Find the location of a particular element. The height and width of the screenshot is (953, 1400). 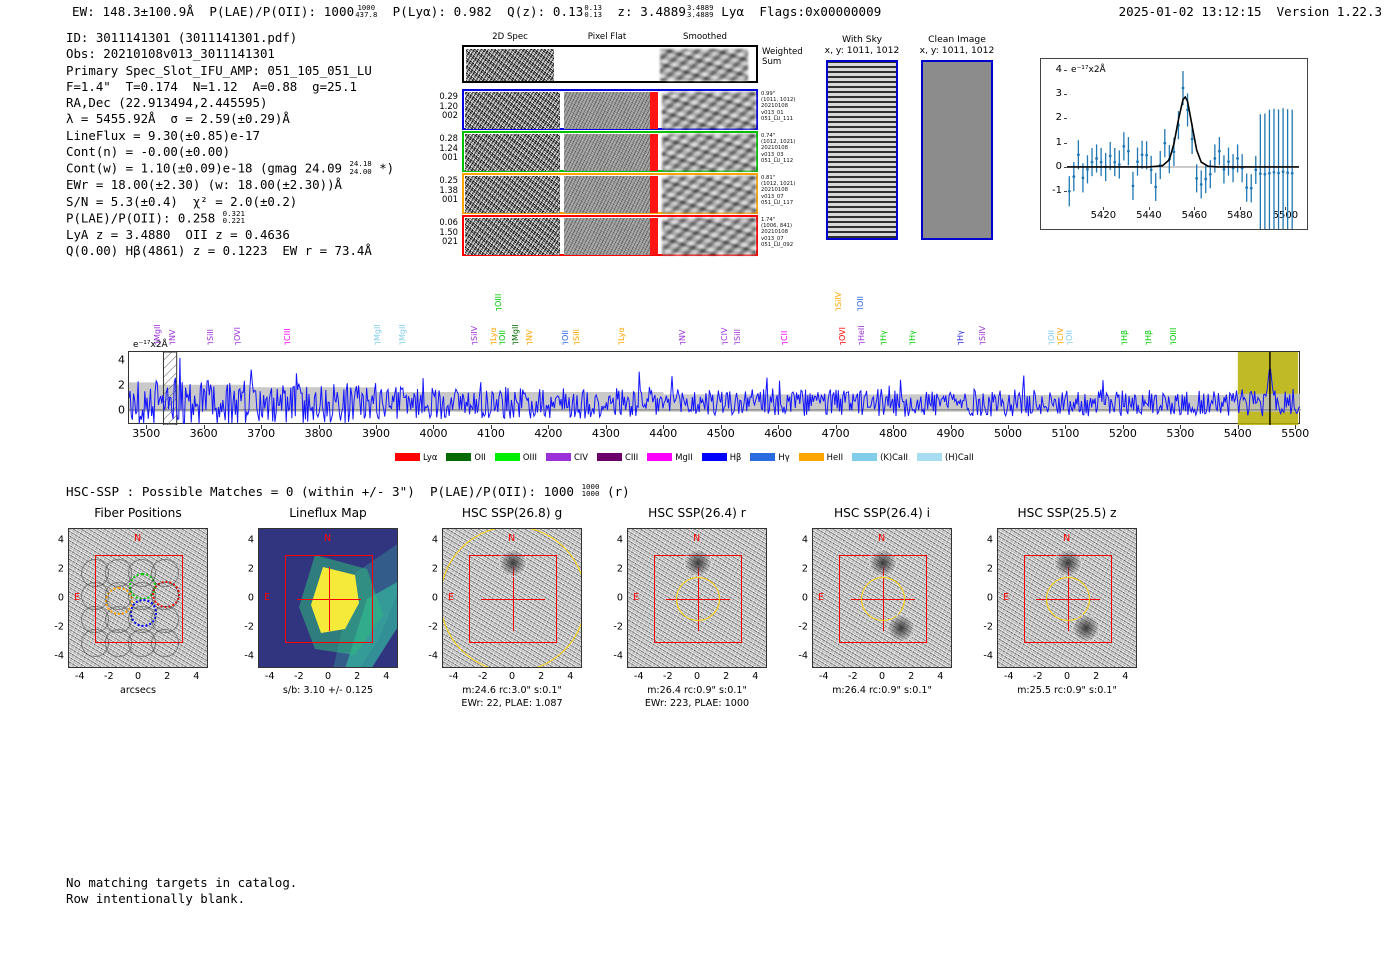

fiber-circle-background is located at coordinates (165, 642).